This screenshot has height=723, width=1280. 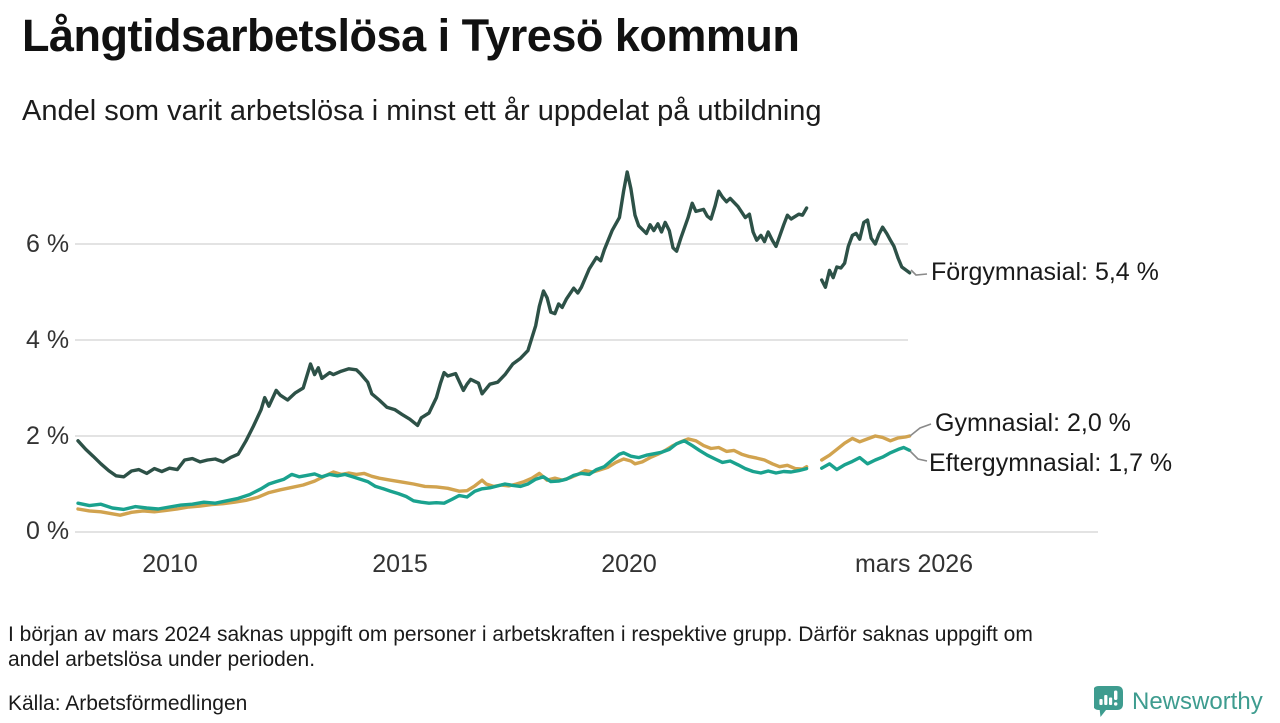 What do you see at coordinates (48, 244) in the screenshot?
I see `y-tick-label-6: 6 %` at bounding box center [48, 244].